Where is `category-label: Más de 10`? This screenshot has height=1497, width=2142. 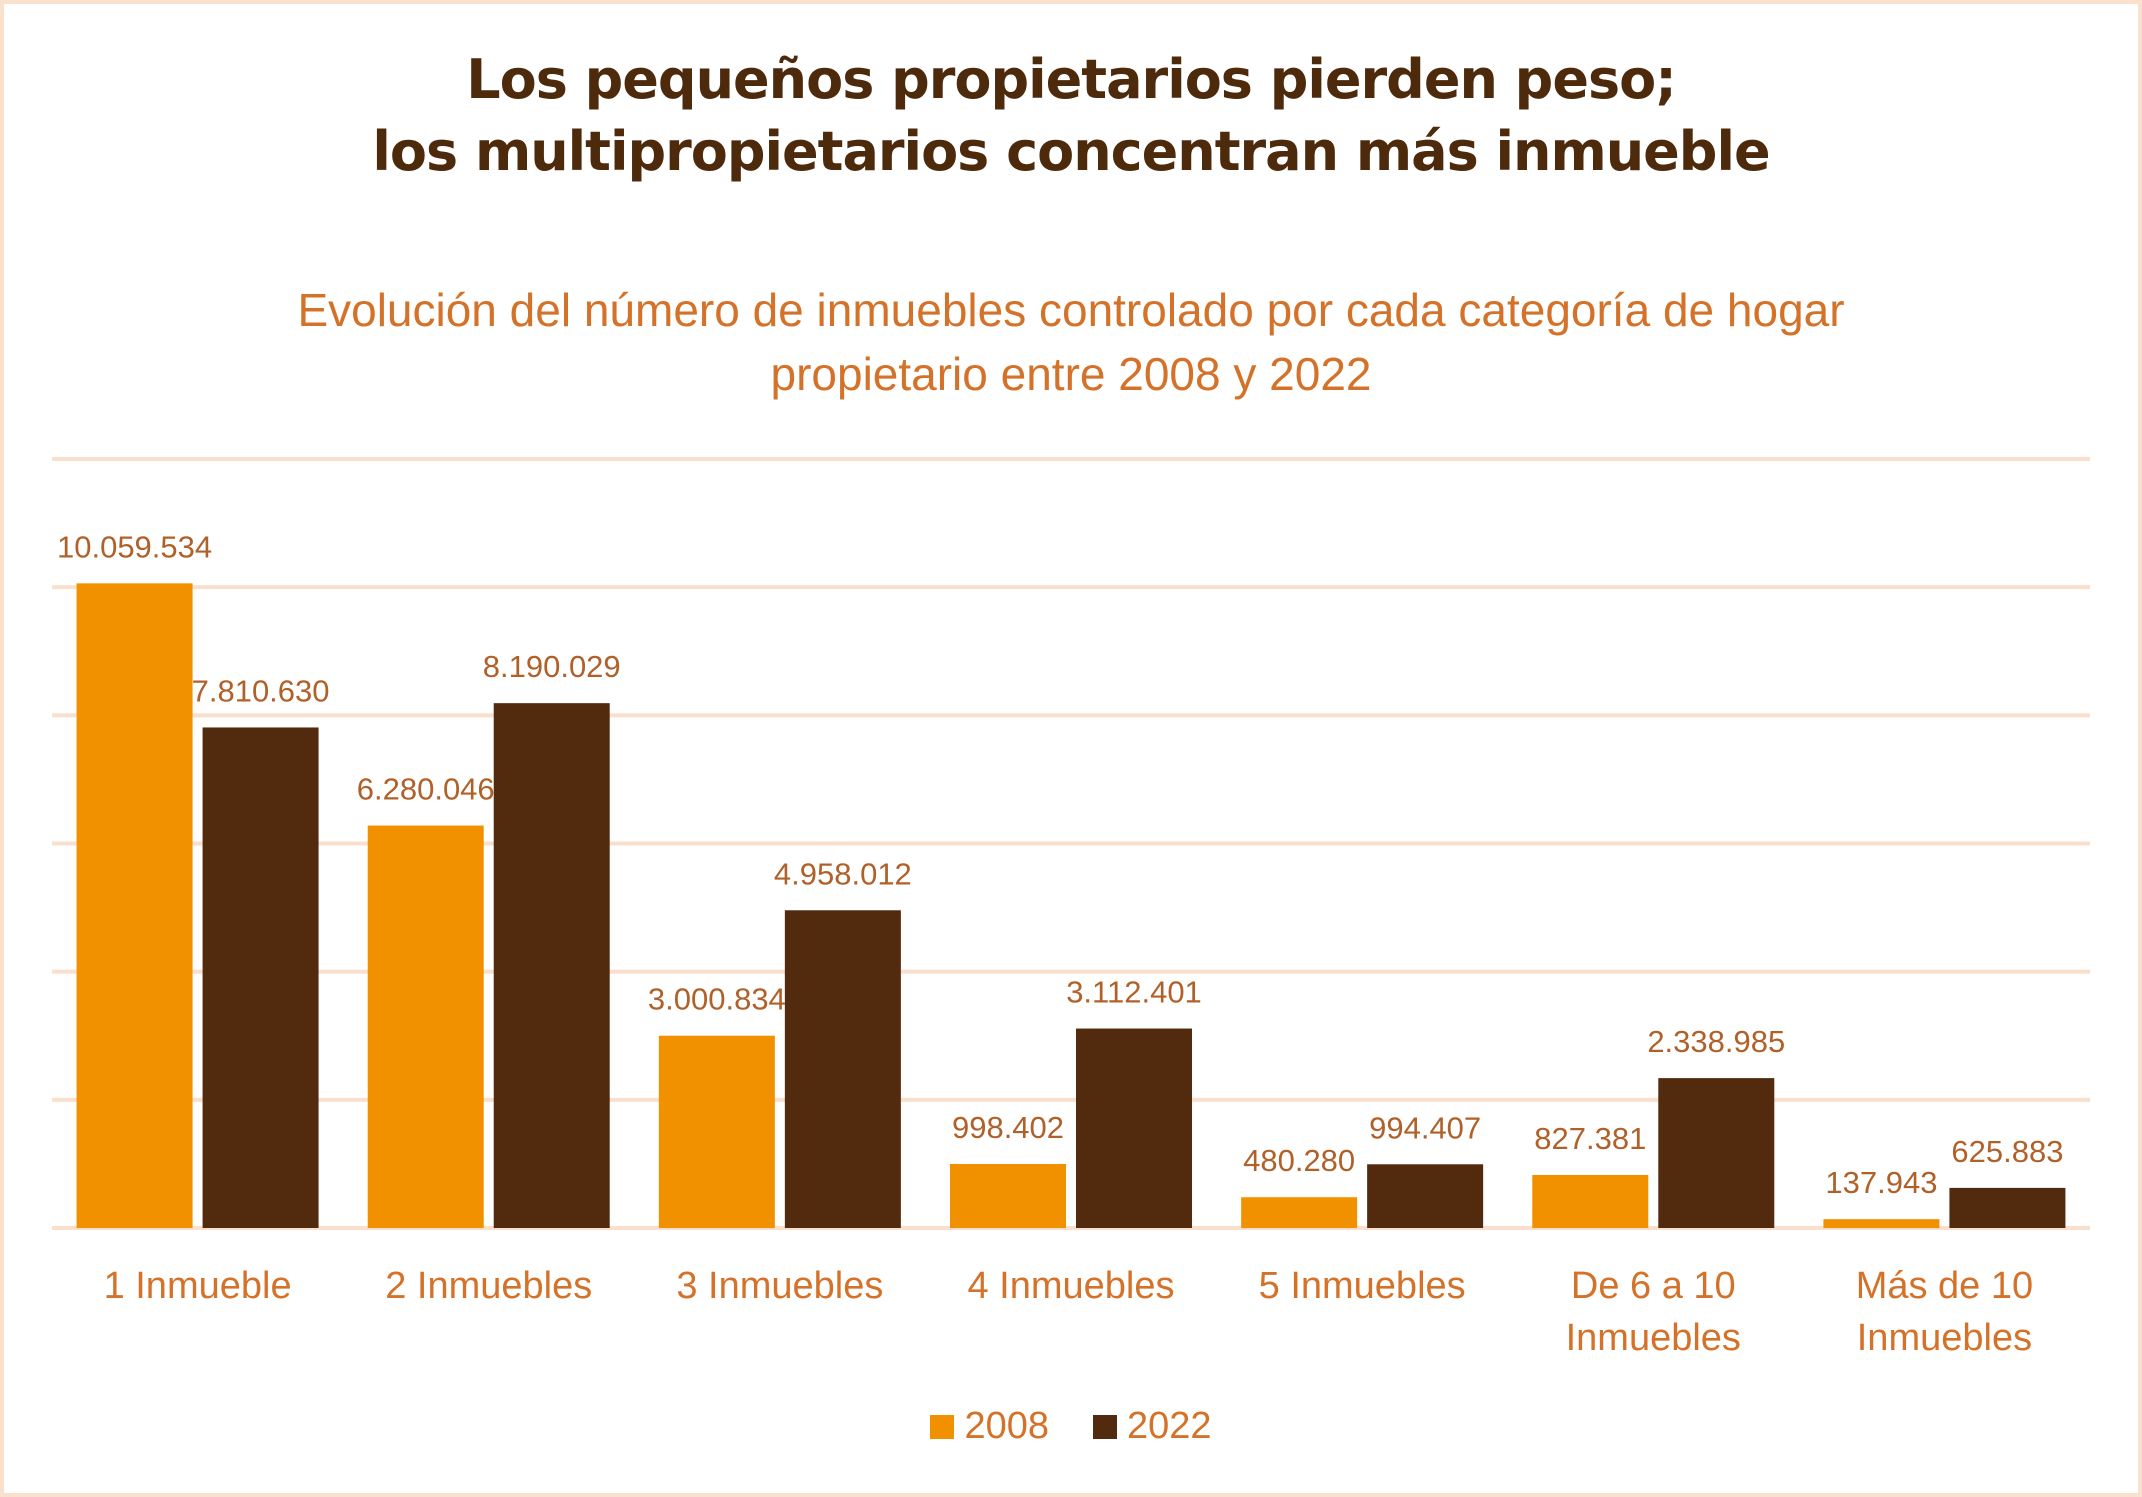
category-label: Más de 10 is located at coordinates (1944, 1286).